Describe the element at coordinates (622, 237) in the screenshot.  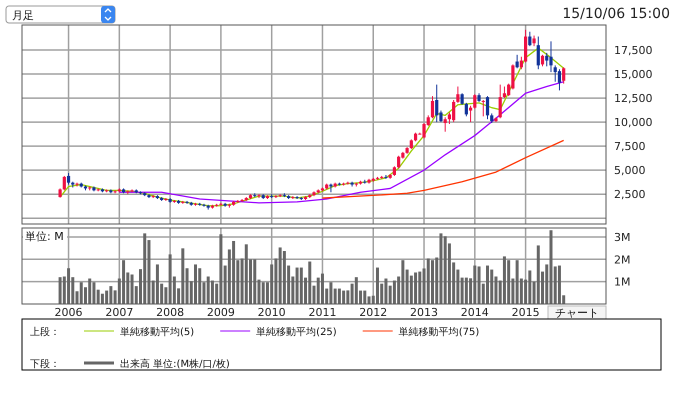
I see `y-tick-label: 3M` at that location.